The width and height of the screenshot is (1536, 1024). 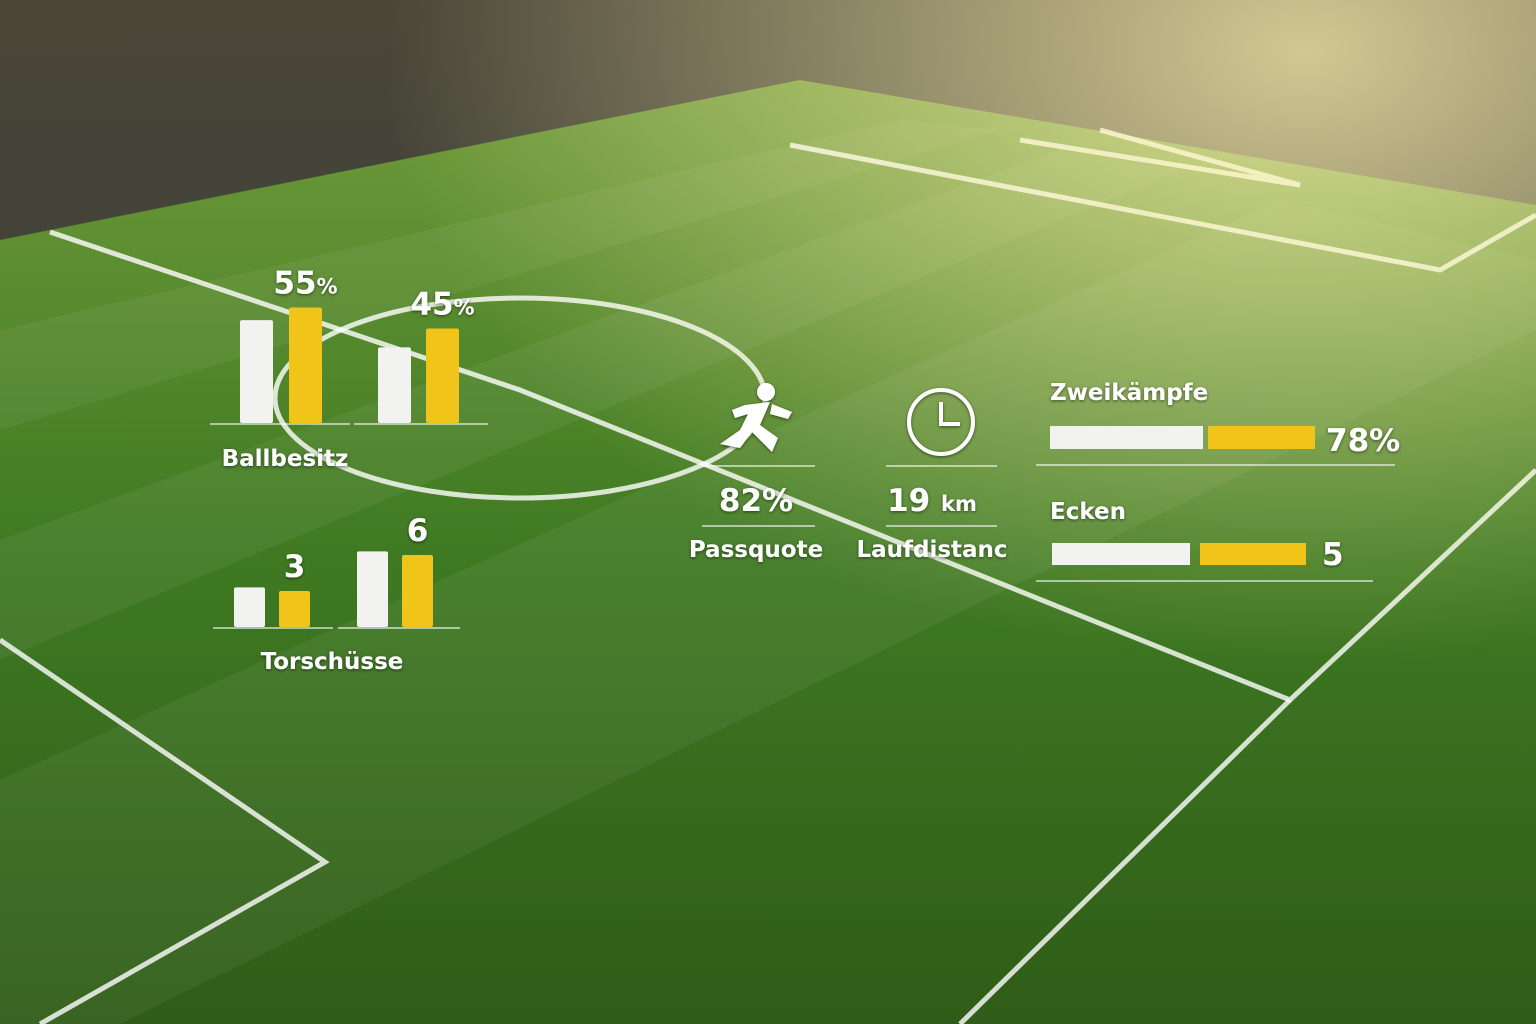 What do you see at coordinates (1347, 441) in the screenshot?
I see `value: 78` at bounding box center [1347, 441].